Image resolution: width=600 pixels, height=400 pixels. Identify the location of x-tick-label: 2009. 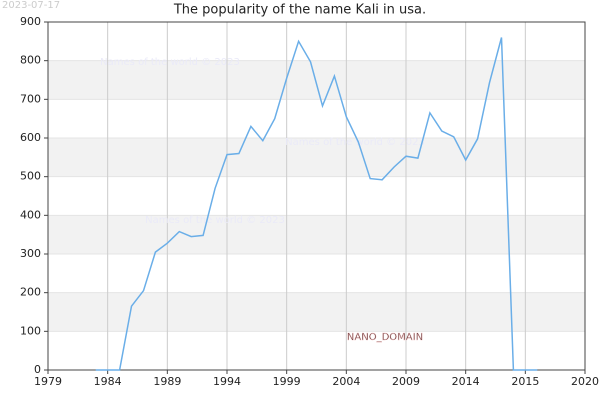
(406, 381).